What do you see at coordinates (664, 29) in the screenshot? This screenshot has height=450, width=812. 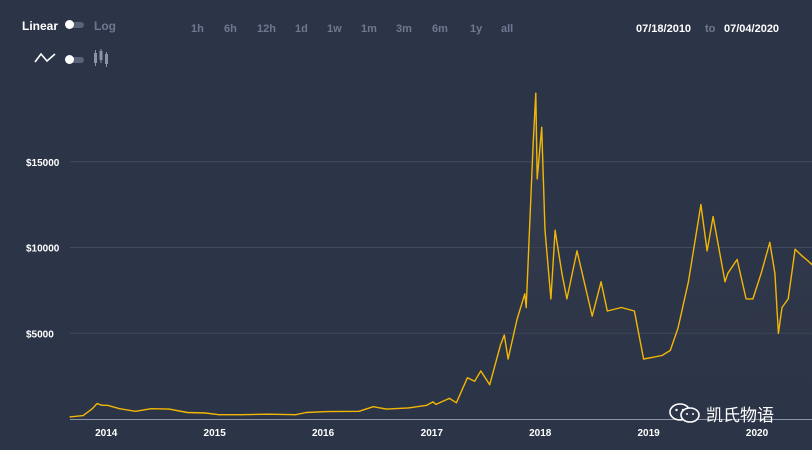 I see `date-from-field: 07/18/2010` at bounding box center [664, 29].